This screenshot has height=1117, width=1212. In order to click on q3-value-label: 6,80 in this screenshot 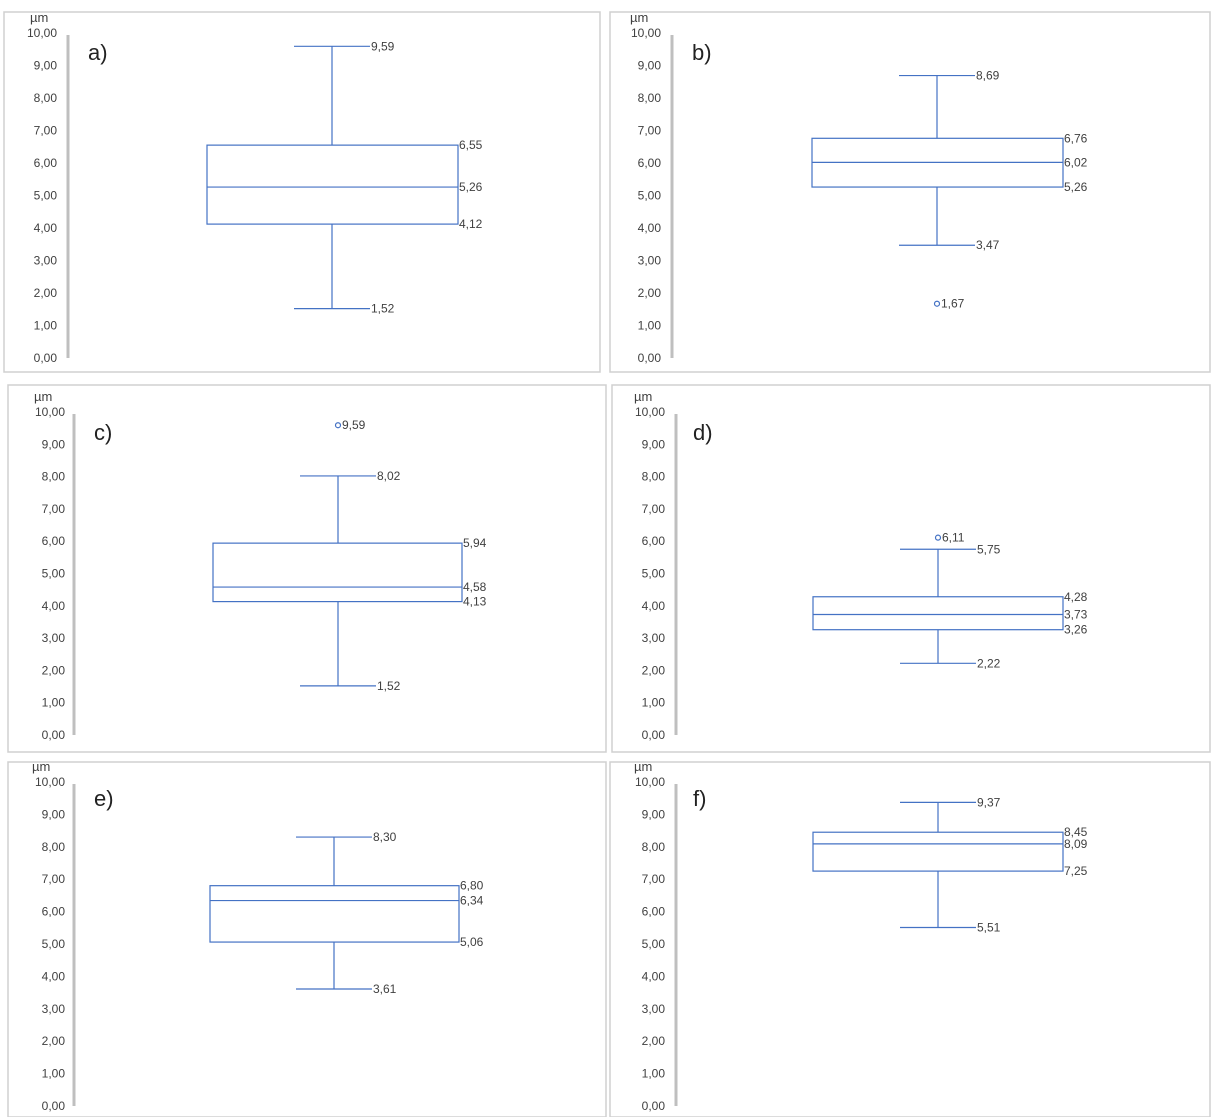, I will do `click(472, 886)`.